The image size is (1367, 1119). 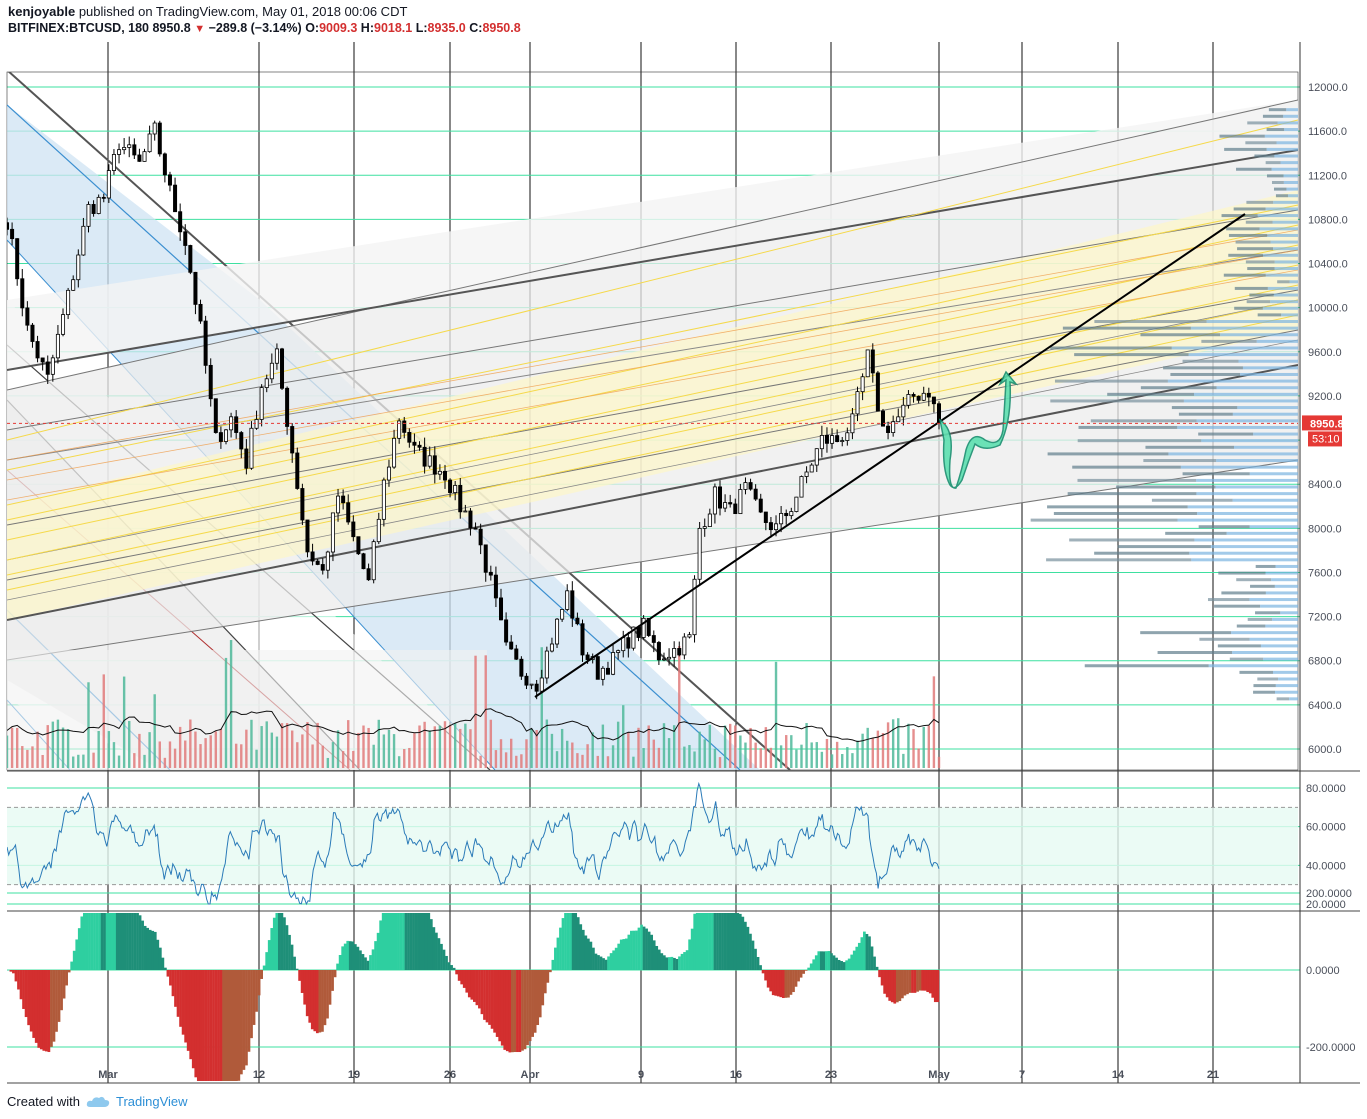 I want to click on tradingview-brand-link: TradingView, so click(x=151, y=1101).